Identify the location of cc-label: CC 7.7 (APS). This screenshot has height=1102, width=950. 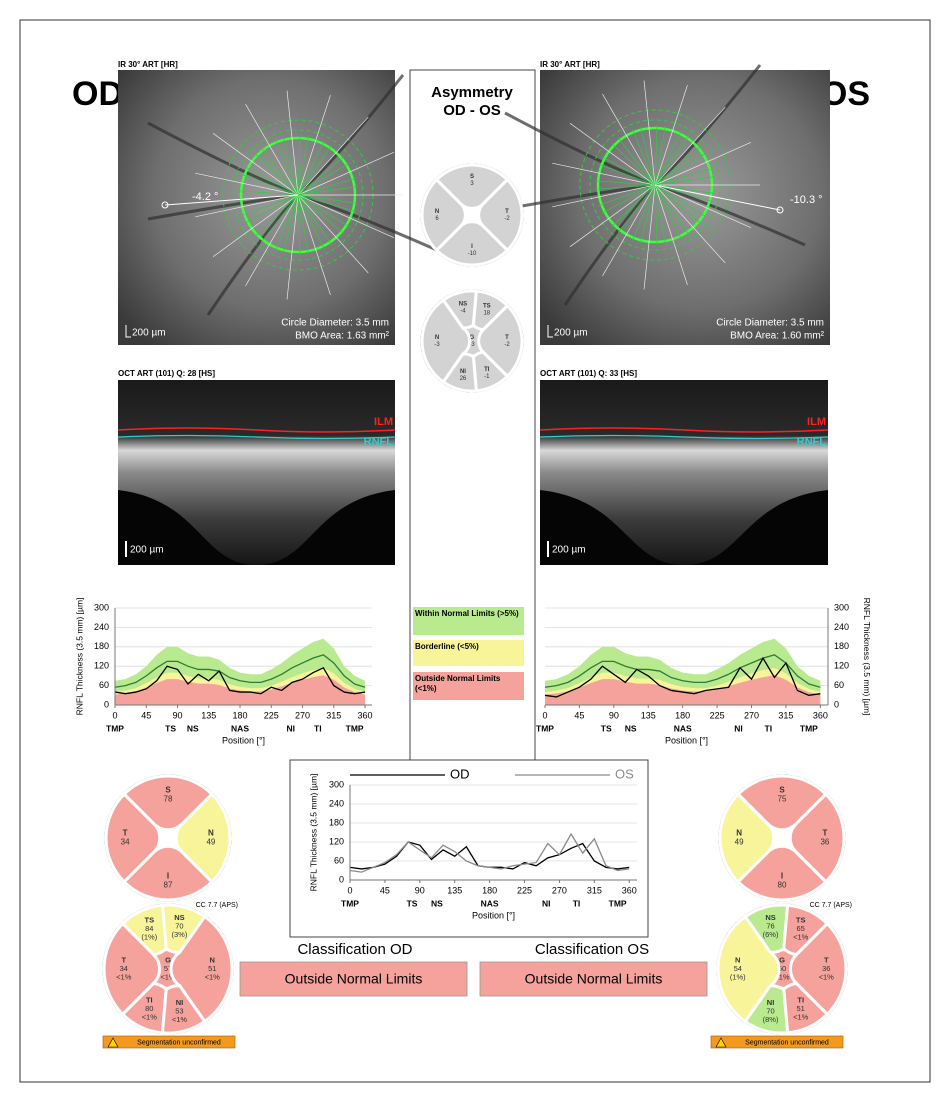
(217, 905).